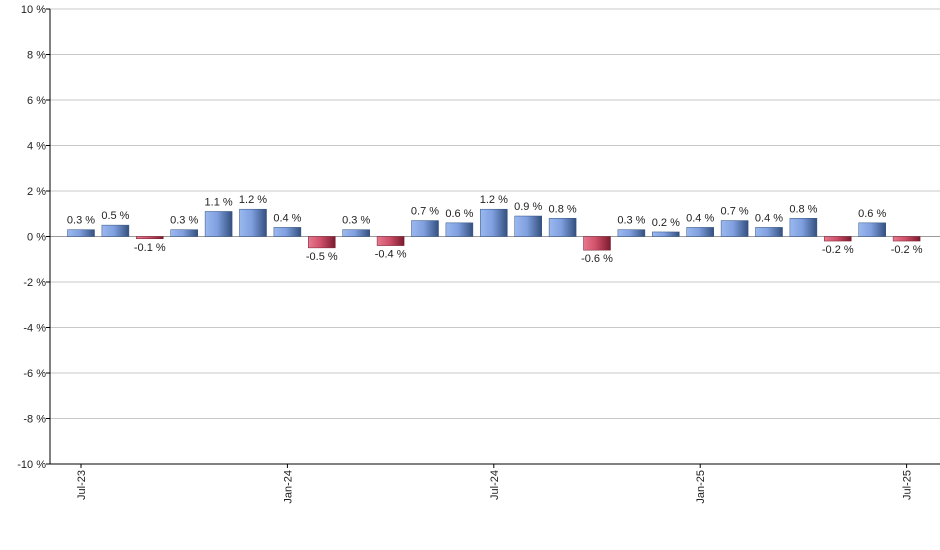  What do you see at coordinates (33, 10) in the screenshot?
I see `y-tick-label: 10 %` at bounding box center [33, 10].